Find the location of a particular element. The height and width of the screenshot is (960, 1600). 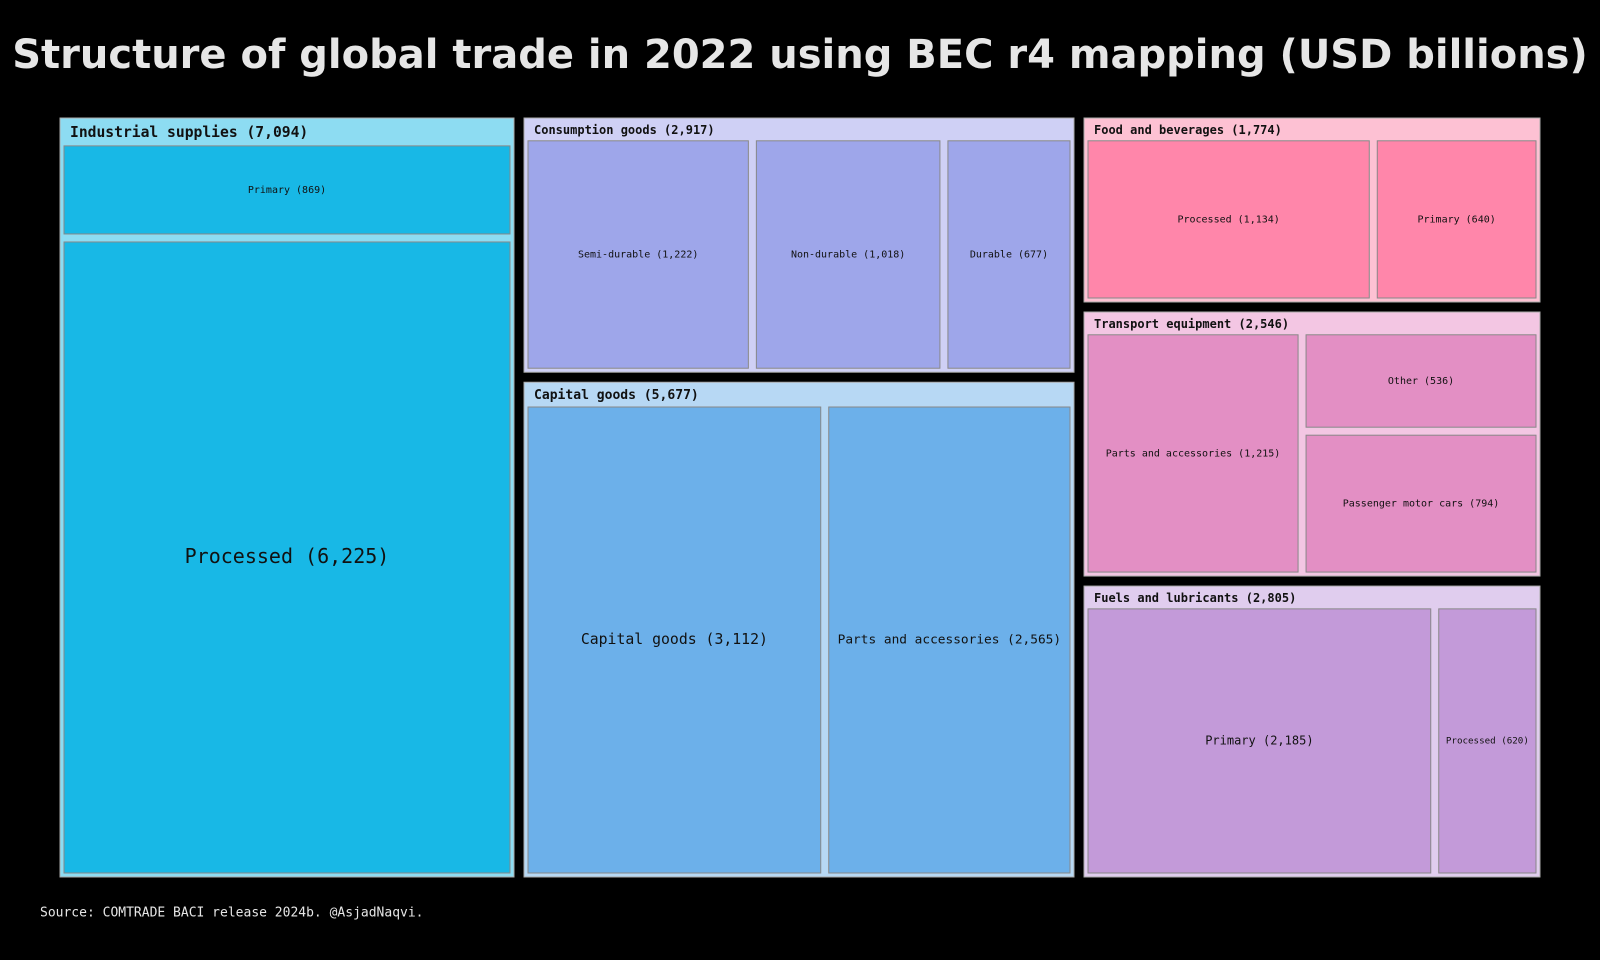

group-label: Industrial supplies (7,094) is located at coordinates (189, 132).